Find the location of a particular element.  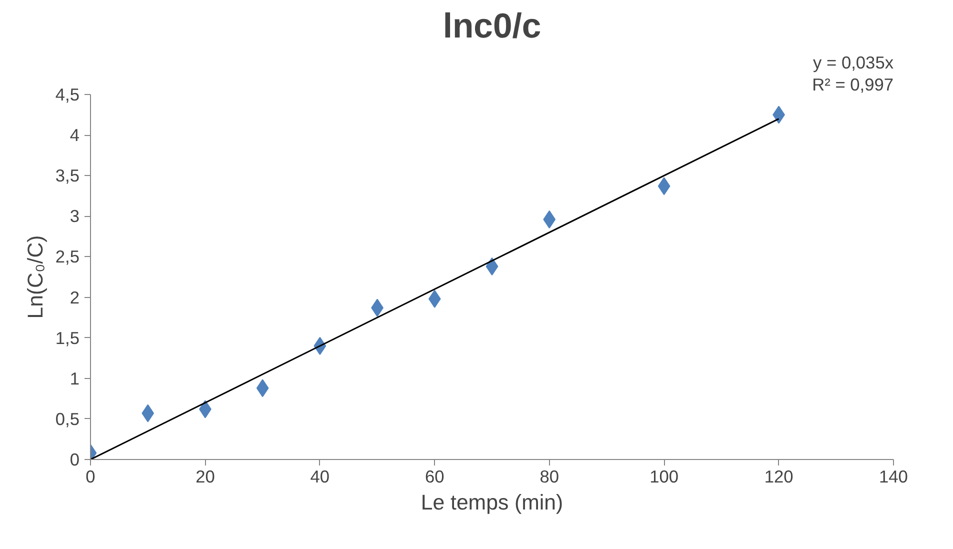

y-axis-title: Ln(C₀/C) is located at coordinates (35, 277).